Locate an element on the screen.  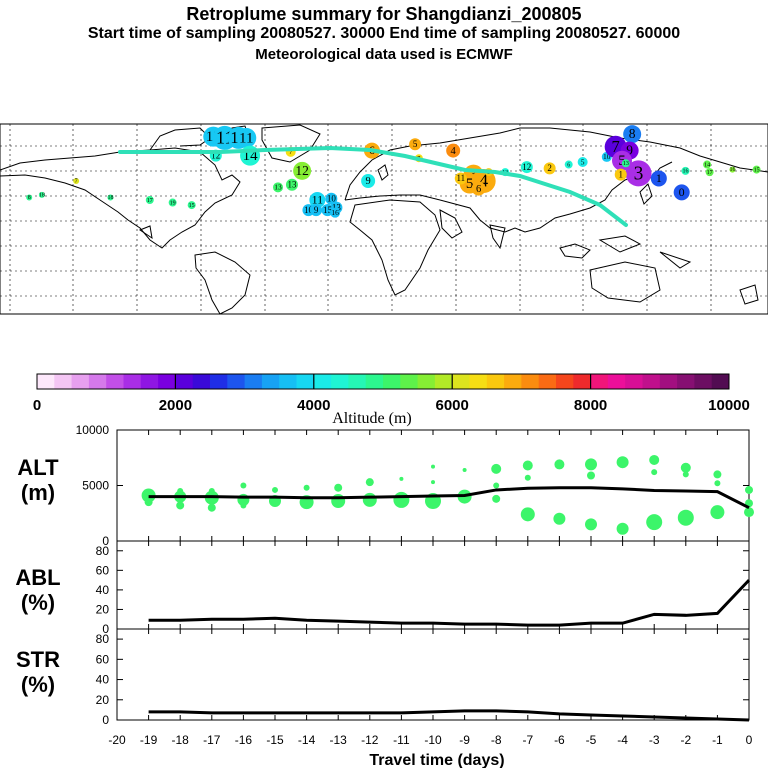
x-tick-label: -2 is located at coordinates (685, 740).